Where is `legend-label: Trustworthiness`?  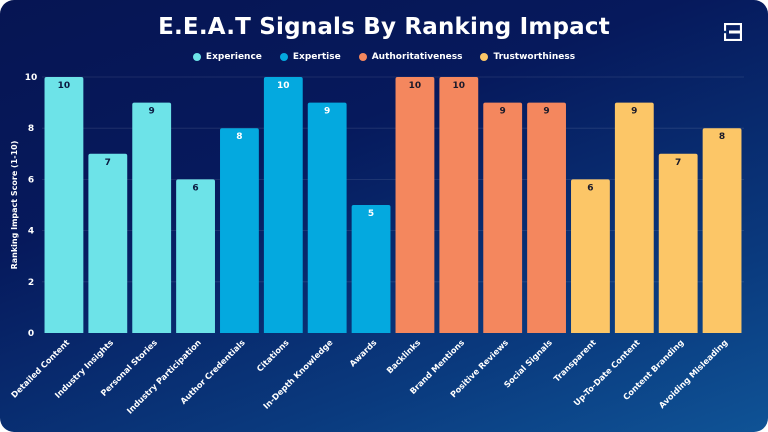
legend-label: Trustworthiness is located at coordinates (534, 57).